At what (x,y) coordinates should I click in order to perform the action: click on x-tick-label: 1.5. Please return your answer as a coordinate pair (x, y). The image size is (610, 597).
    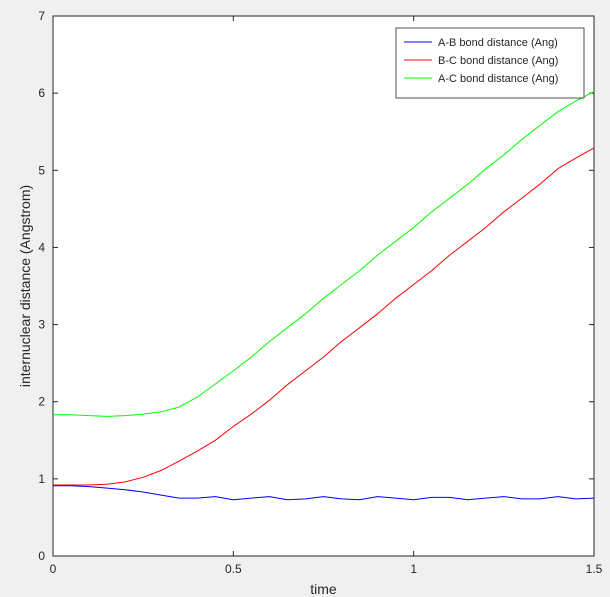
    Looking at the image, I should click on (594, 569).